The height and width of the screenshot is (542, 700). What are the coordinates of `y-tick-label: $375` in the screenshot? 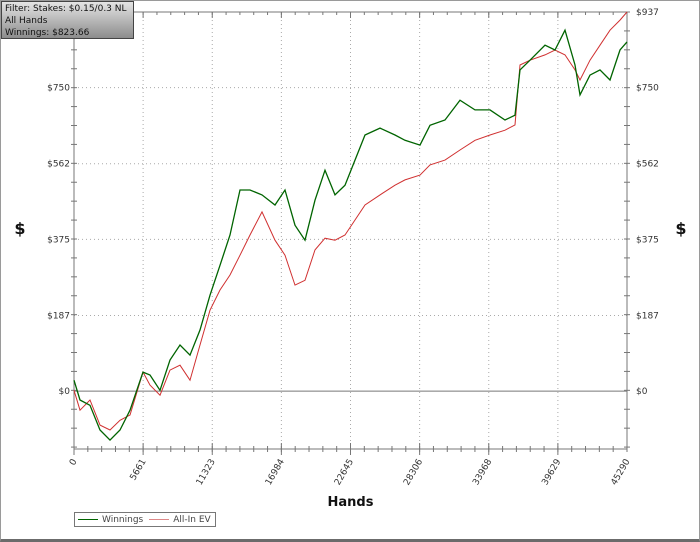 It's located at (58, 240).